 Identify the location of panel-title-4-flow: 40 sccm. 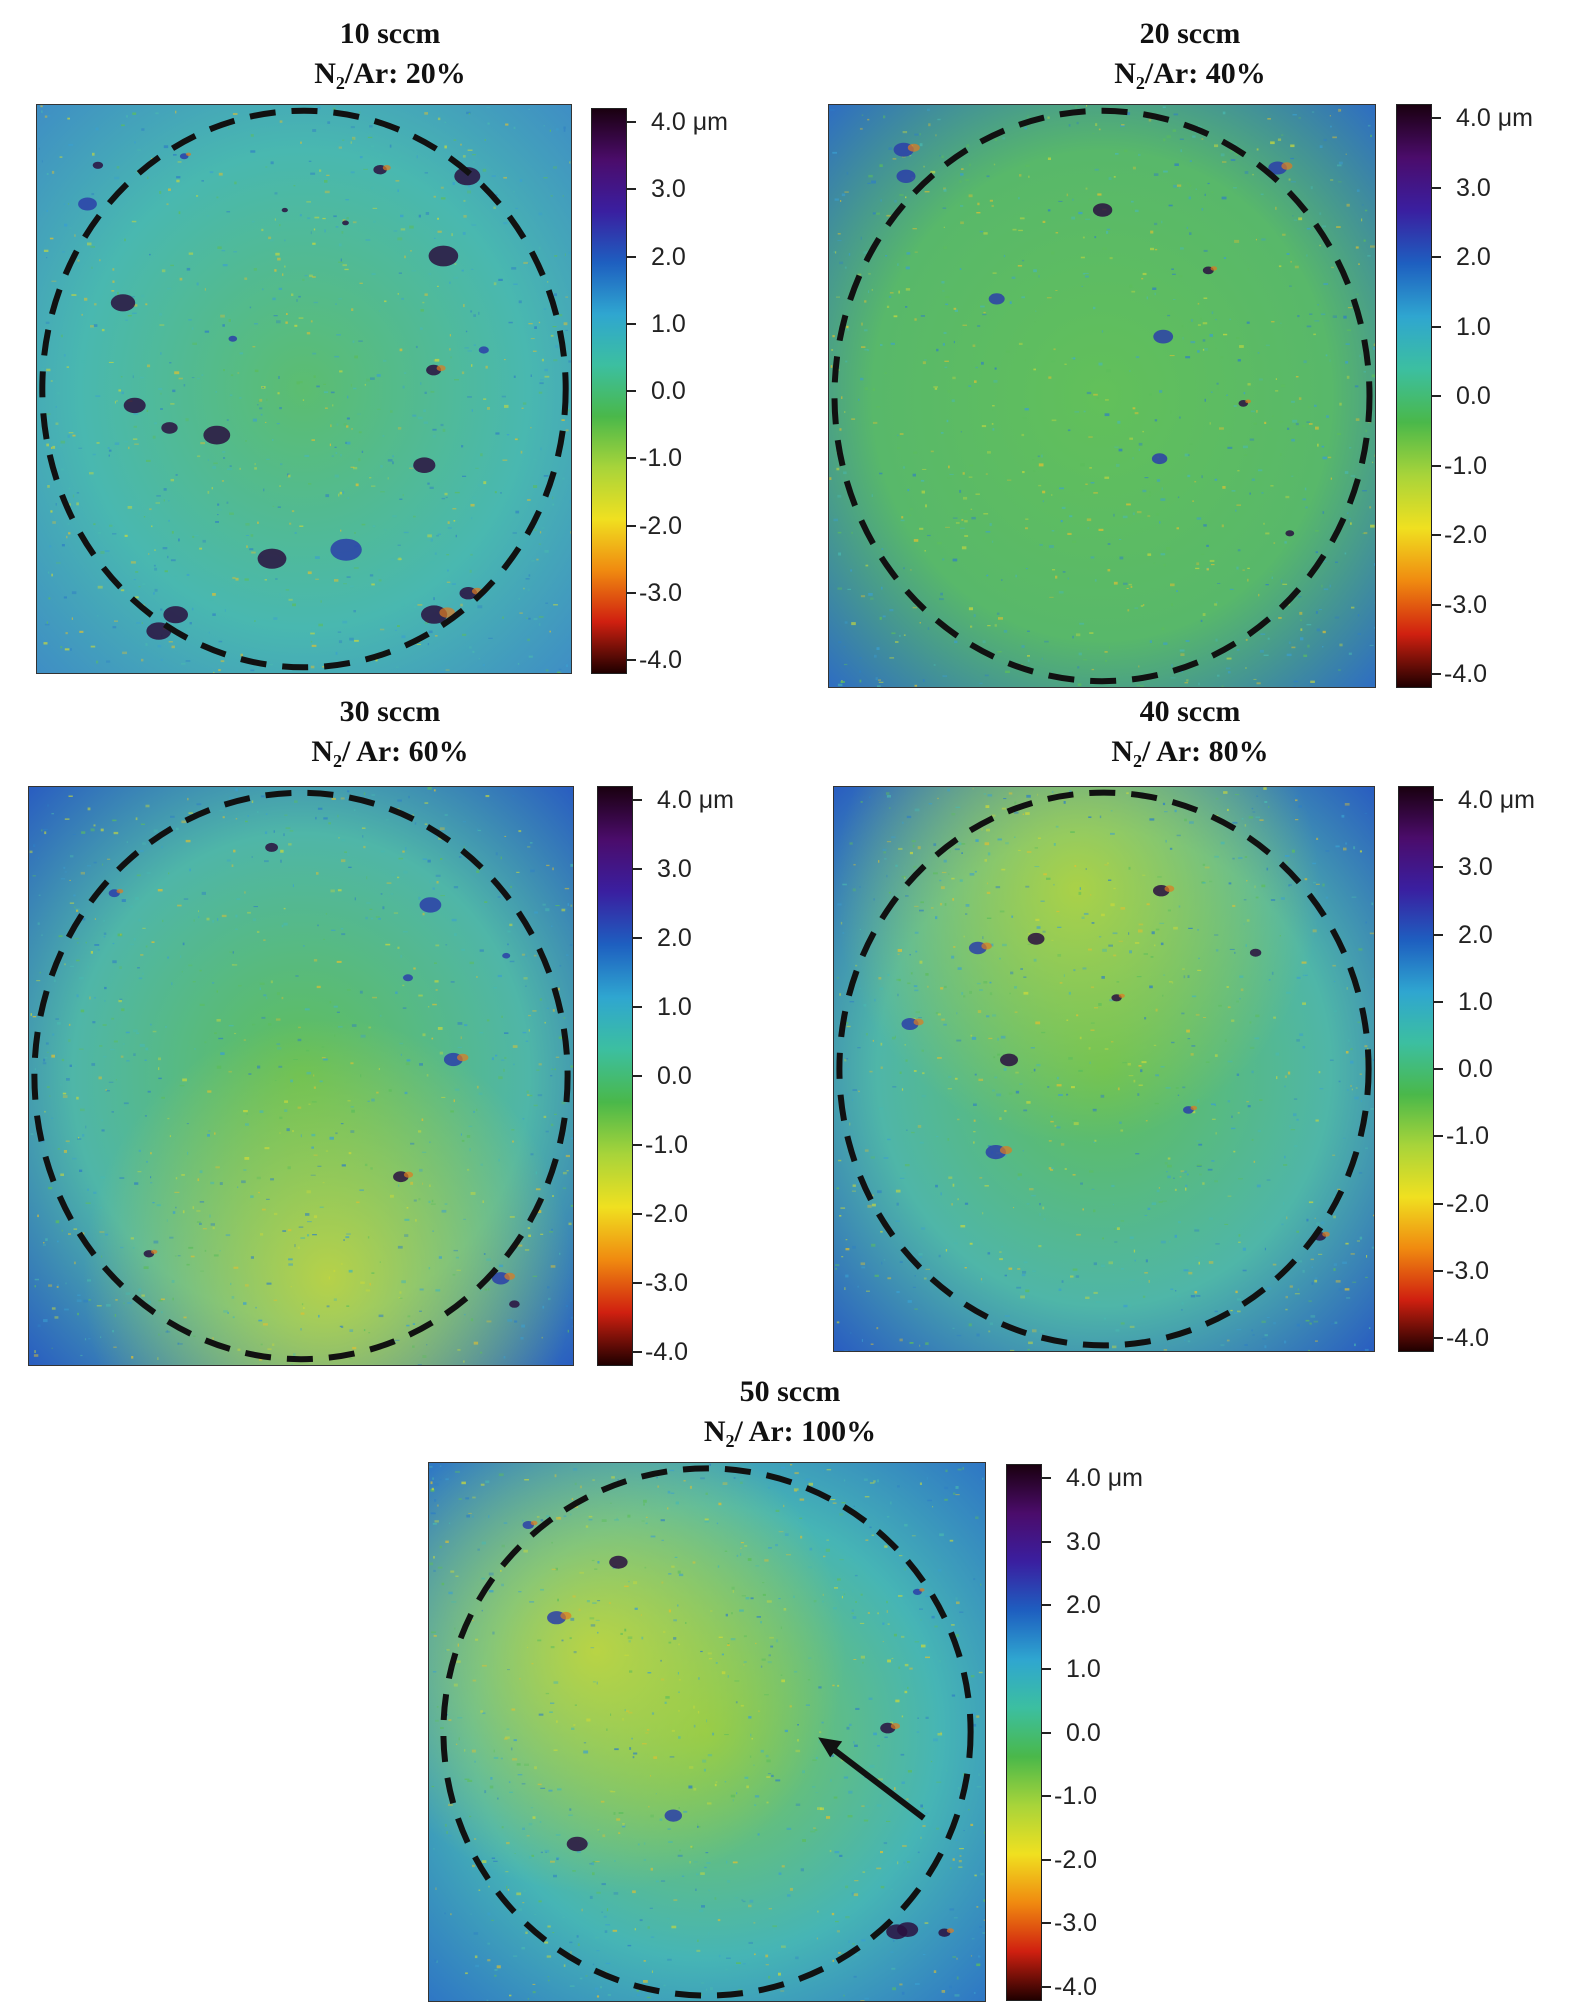
(1190, 711).